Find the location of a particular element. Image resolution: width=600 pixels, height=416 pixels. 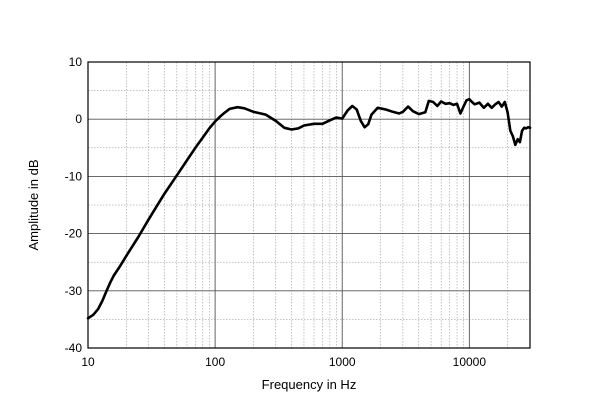

y-tick-label: -40 is located at coordinates (74, 348).